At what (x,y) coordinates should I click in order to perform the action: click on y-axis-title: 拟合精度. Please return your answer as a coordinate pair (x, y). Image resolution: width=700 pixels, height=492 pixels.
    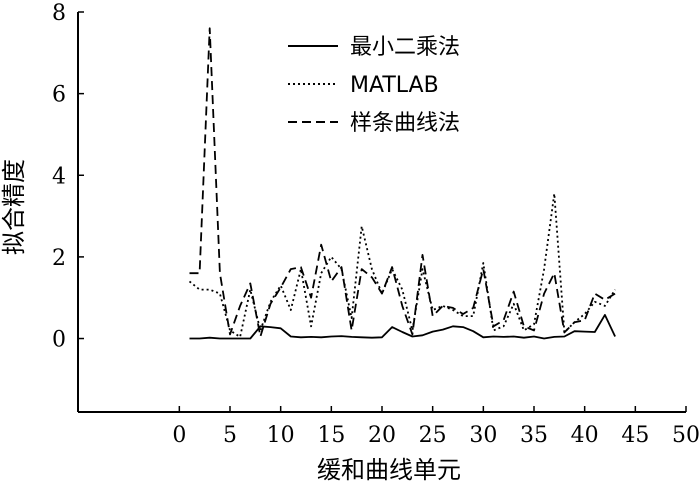
    Looking at the image, I should click on (14, 207).